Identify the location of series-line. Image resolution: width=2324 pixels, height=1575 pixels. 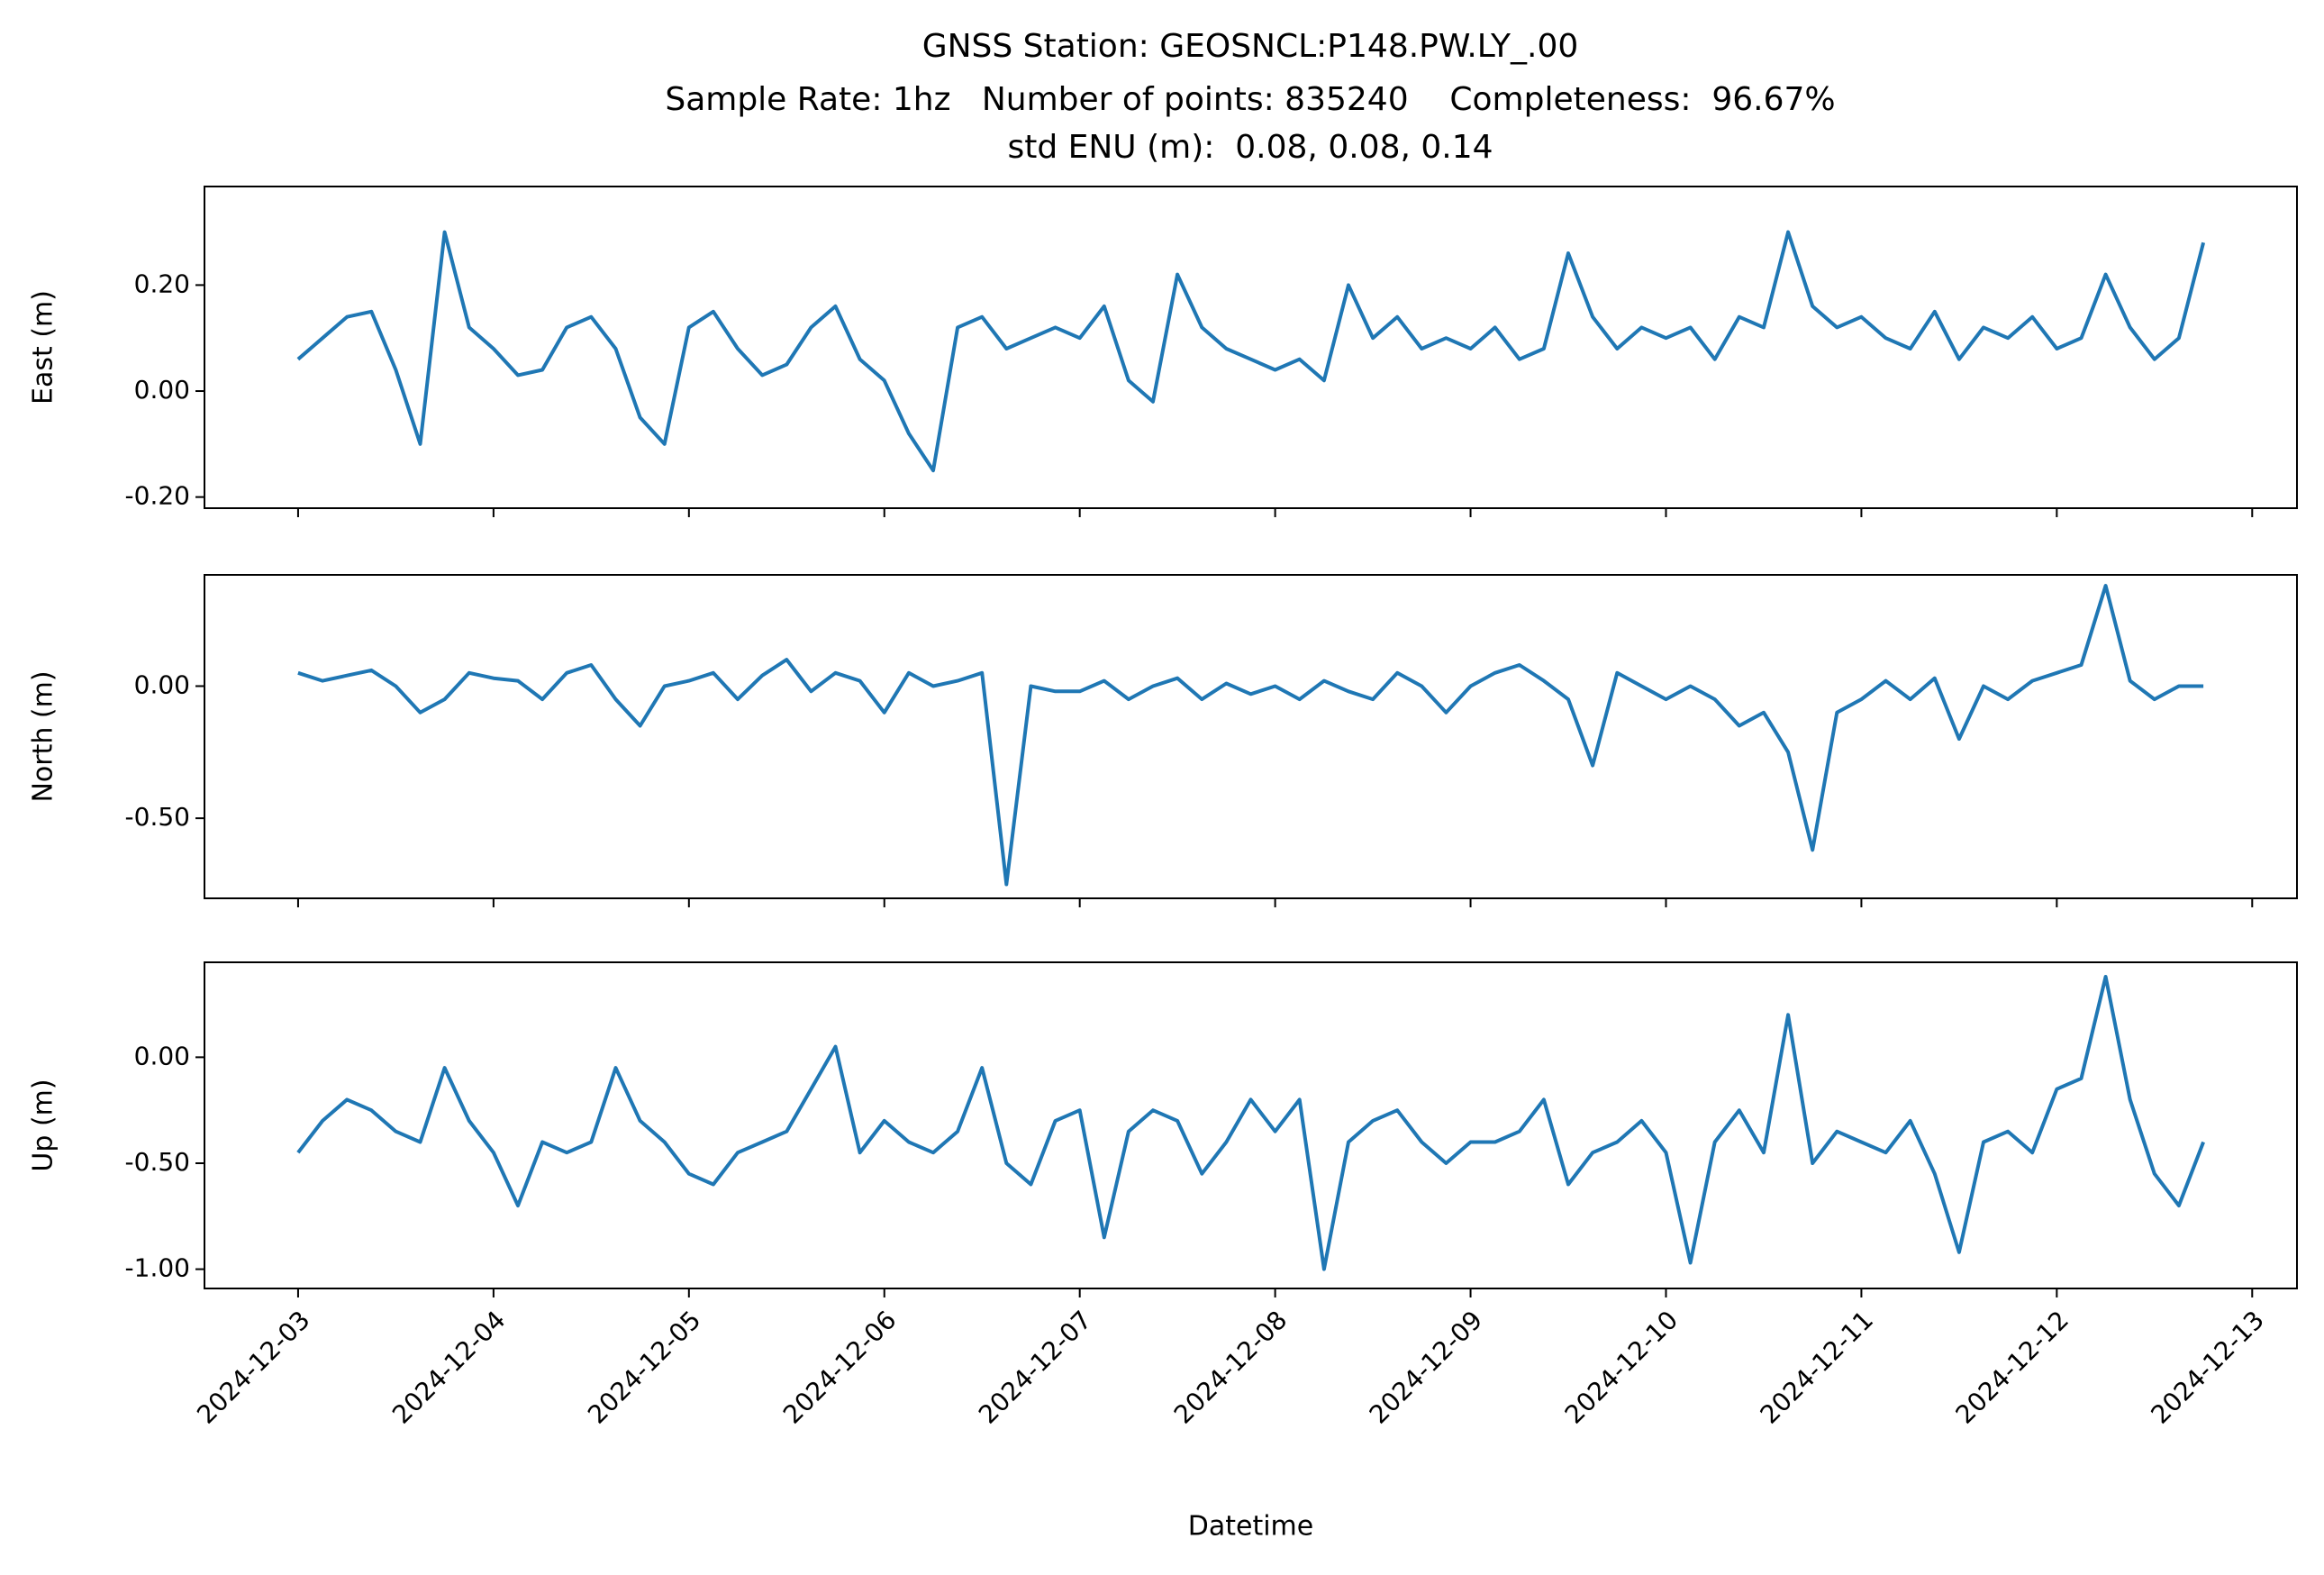
(1251, 351).